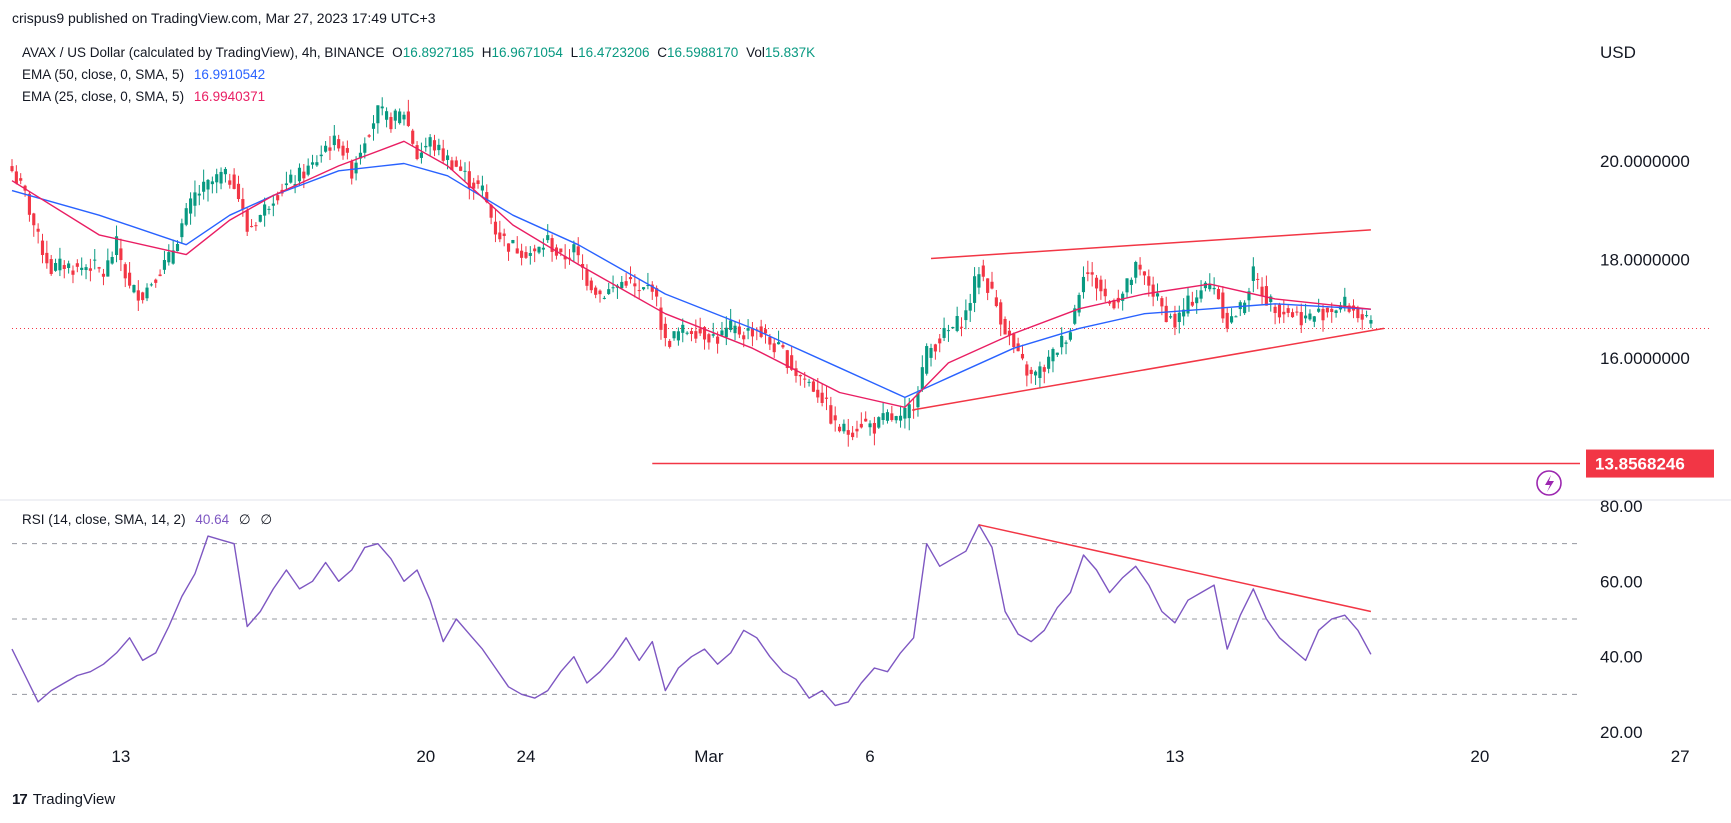 The width and height of the screenshot is (1731, 823). I want to click on rsi-legend: RSI (14, close, SMA, 14, 2) 40.64 ∅ ∅, so click(147, 520).